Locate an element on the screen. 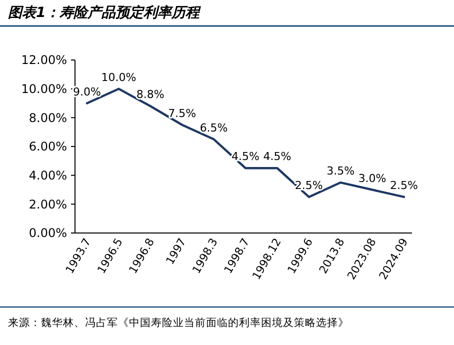 This screenshot has height=345, width=454. data-label: 6.5% is located at coordinates (214, 127).